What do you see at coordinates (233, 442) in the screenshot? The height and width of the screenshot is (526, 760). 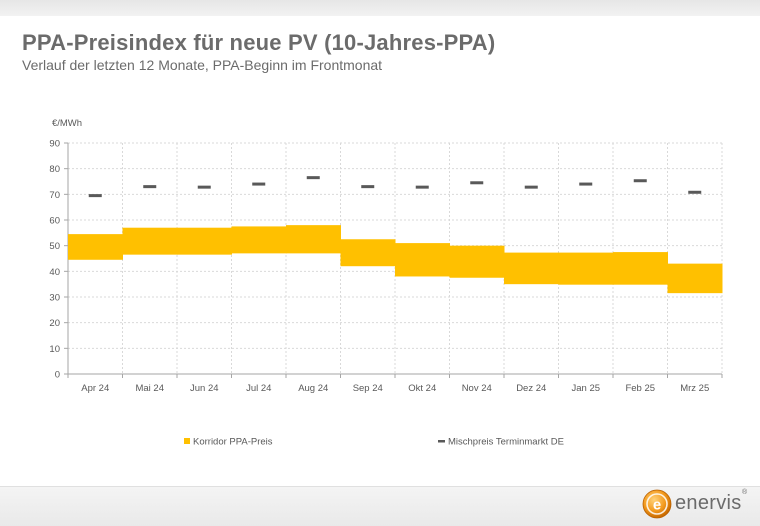 I see `legend-label-corridor: Korridor PPA-Preis` at bounding box center [233, 442].